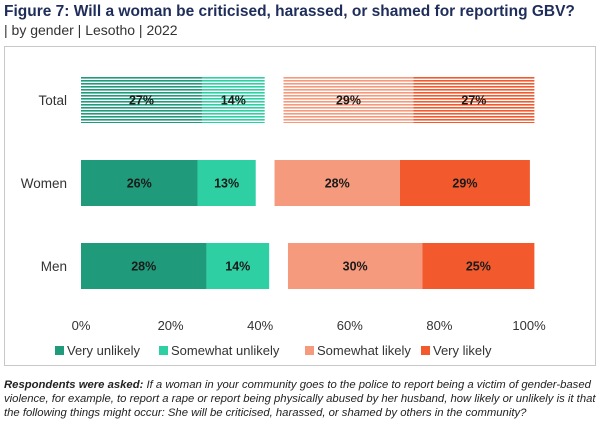 Image resolution: width=602 pixels, height=443 pixels. I want to click on x-axis: 0% 20% 40% 60% 80% 100%, so click(309, 325).